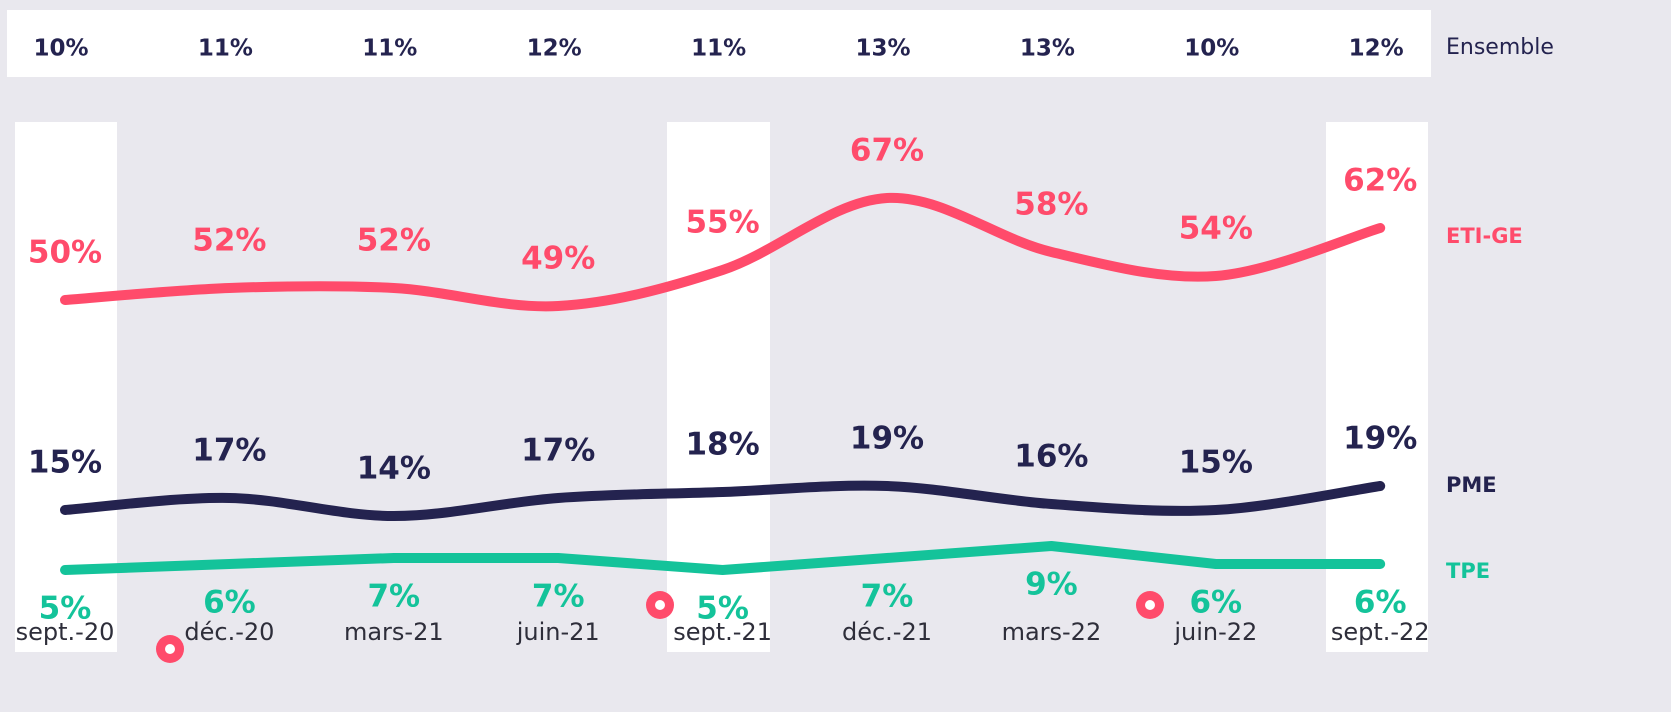 Image resolution: width=1671 pixels, height=712 pixels. Describe the element at coordinates (558, 632) in the screenshot. I see `x-tick-label: juin-21` at that location.